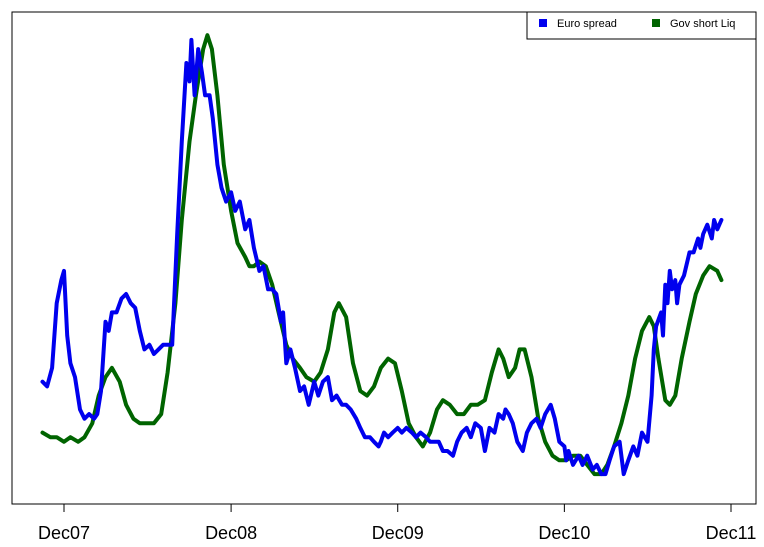 Image resolution: width=764 pixels, height=547 pixels. What do you see at coordinates (398, 533) in the screenshot?
I see `x-tick-label-dec09: Dec09` at bounding box center [398, 533].